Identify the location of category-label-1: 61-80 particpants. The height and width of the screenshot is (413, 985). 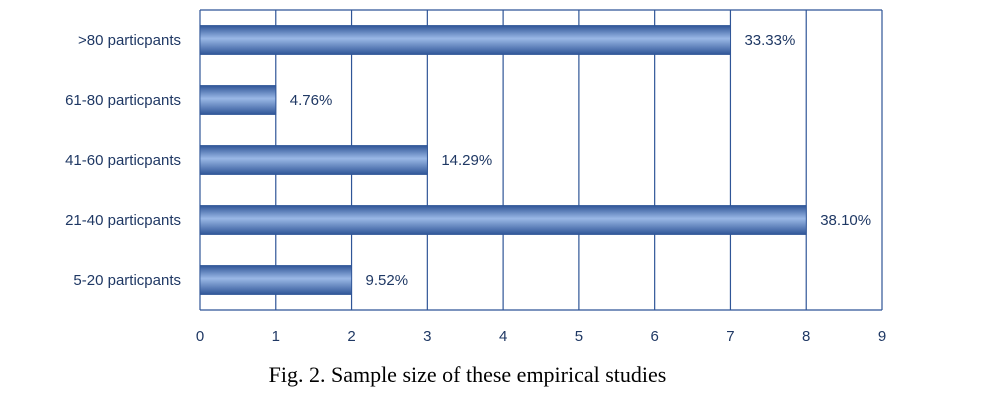
(123, 100).